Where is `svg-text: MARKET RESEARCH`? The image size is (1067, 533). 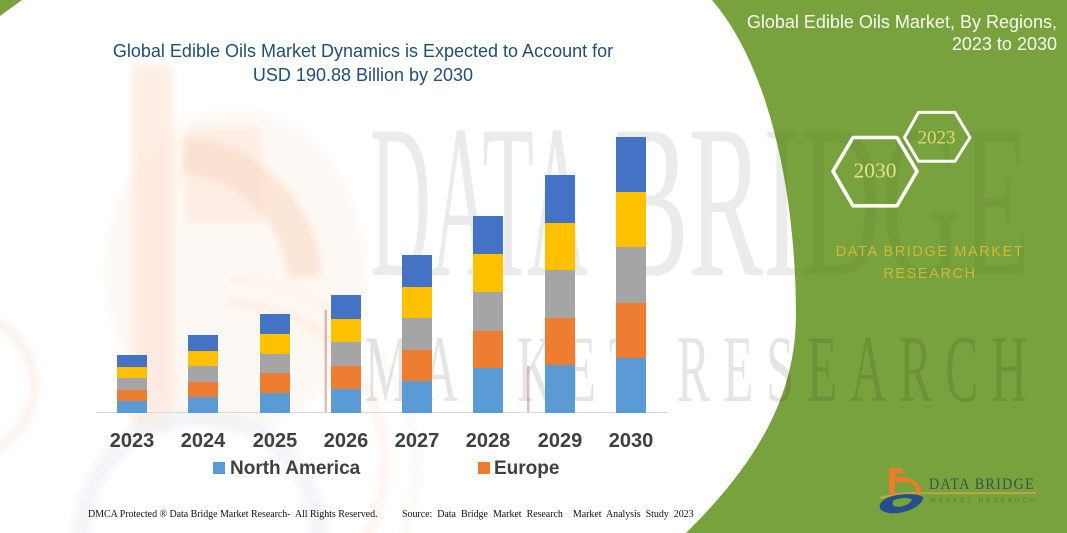
svg-text: MARKET RESEARCH is located at coordinates (983, 501).